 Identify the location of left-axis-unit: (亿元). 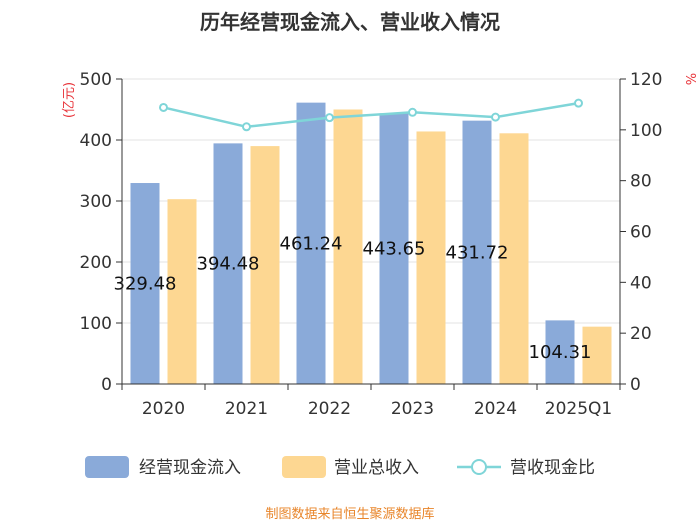
(69, 100).